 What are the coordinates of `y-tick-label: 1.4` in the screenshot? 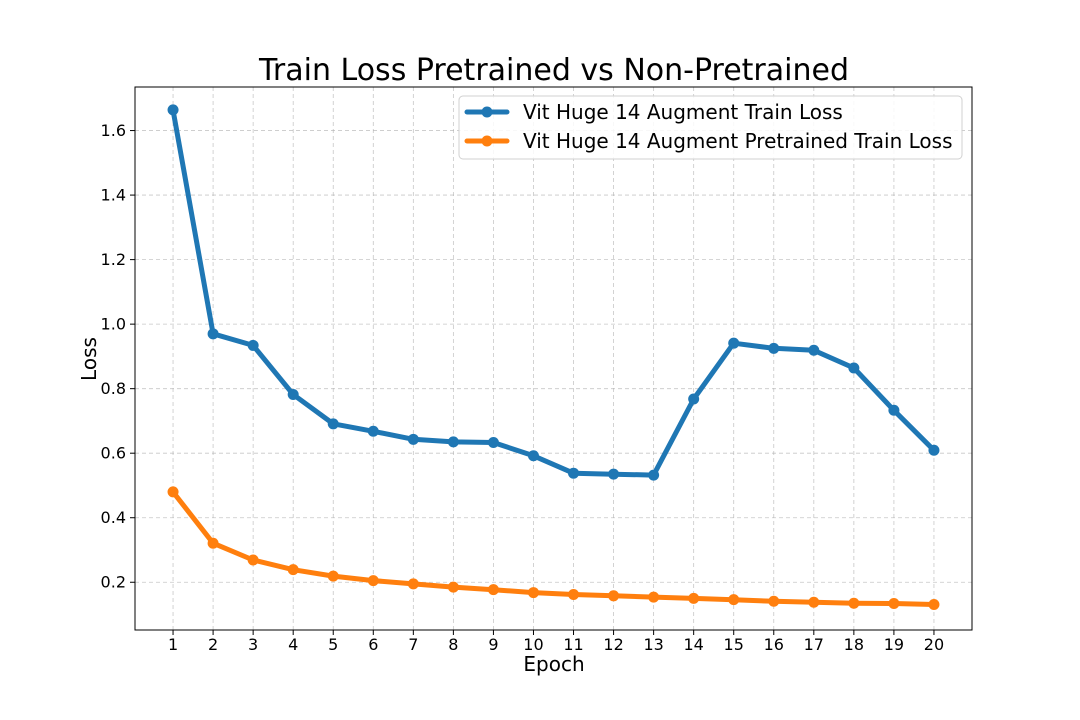 It's located at (113, 195).